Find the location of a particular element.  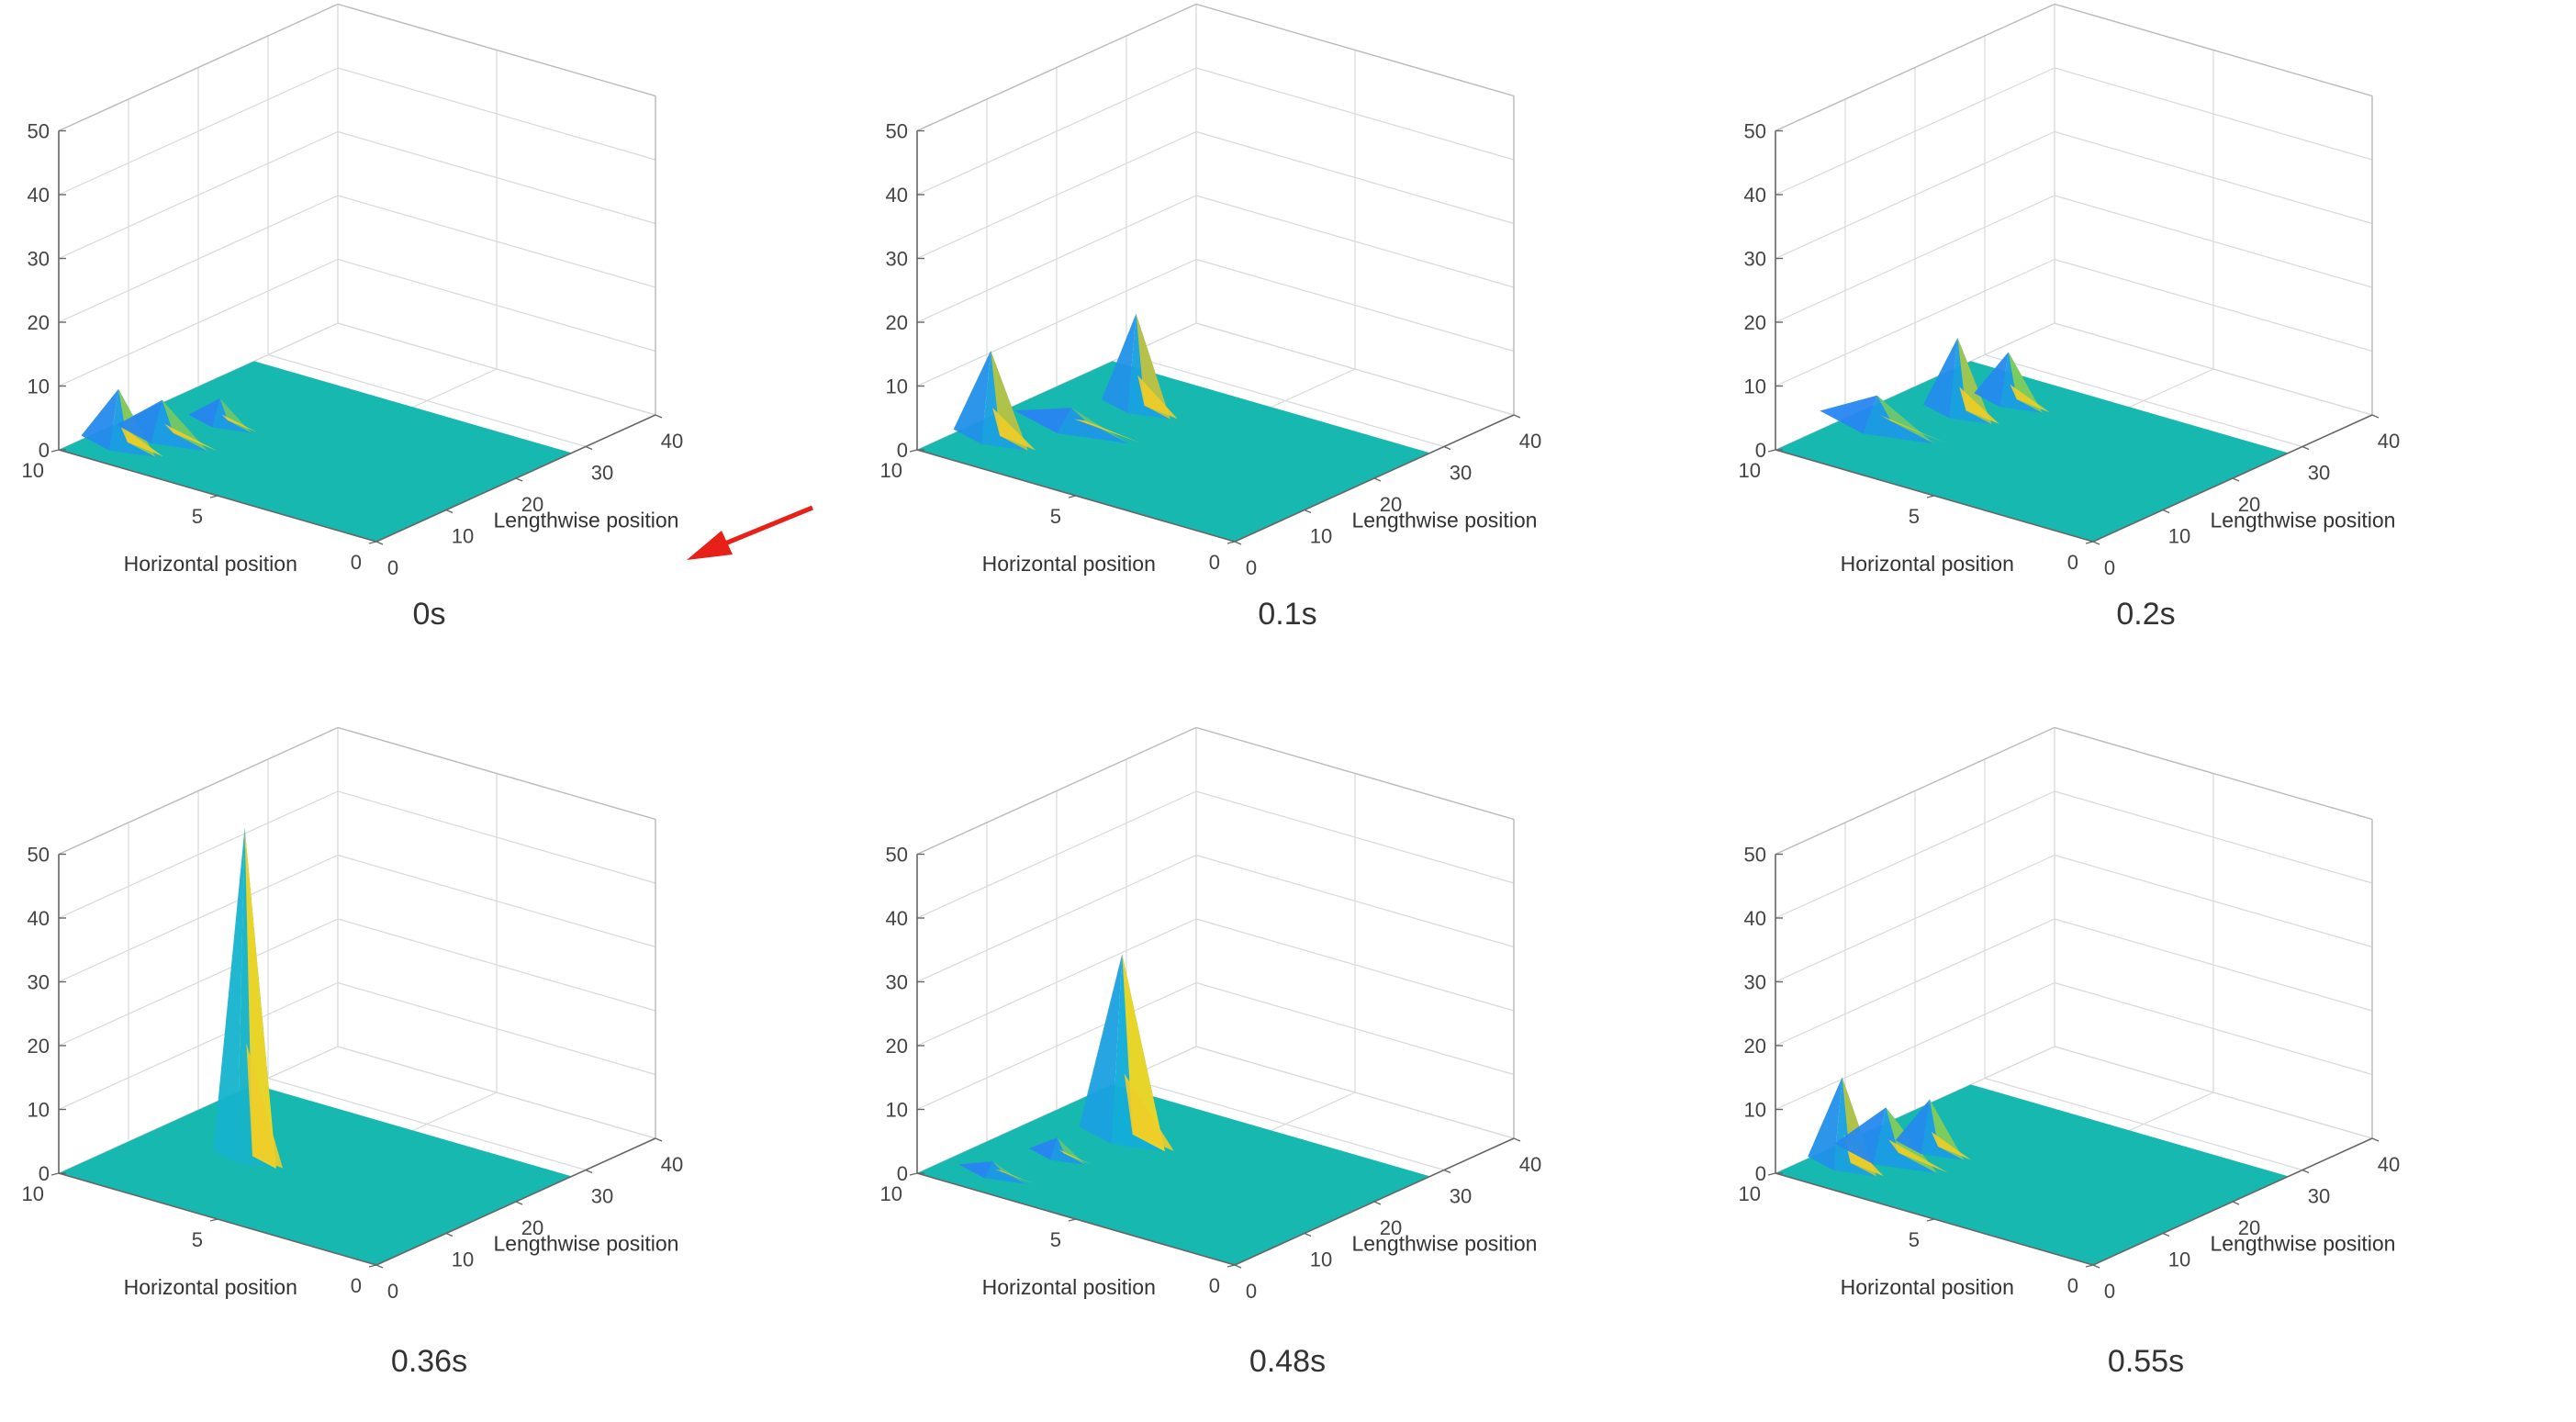

grid-p4-backy-z4 is located at coordinates (1056, 854).